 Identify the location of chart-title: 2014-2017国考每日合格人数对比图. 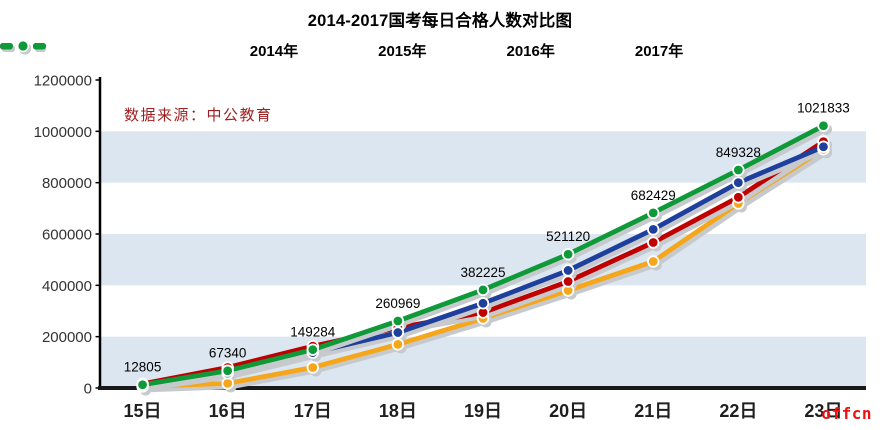
(440, 21).